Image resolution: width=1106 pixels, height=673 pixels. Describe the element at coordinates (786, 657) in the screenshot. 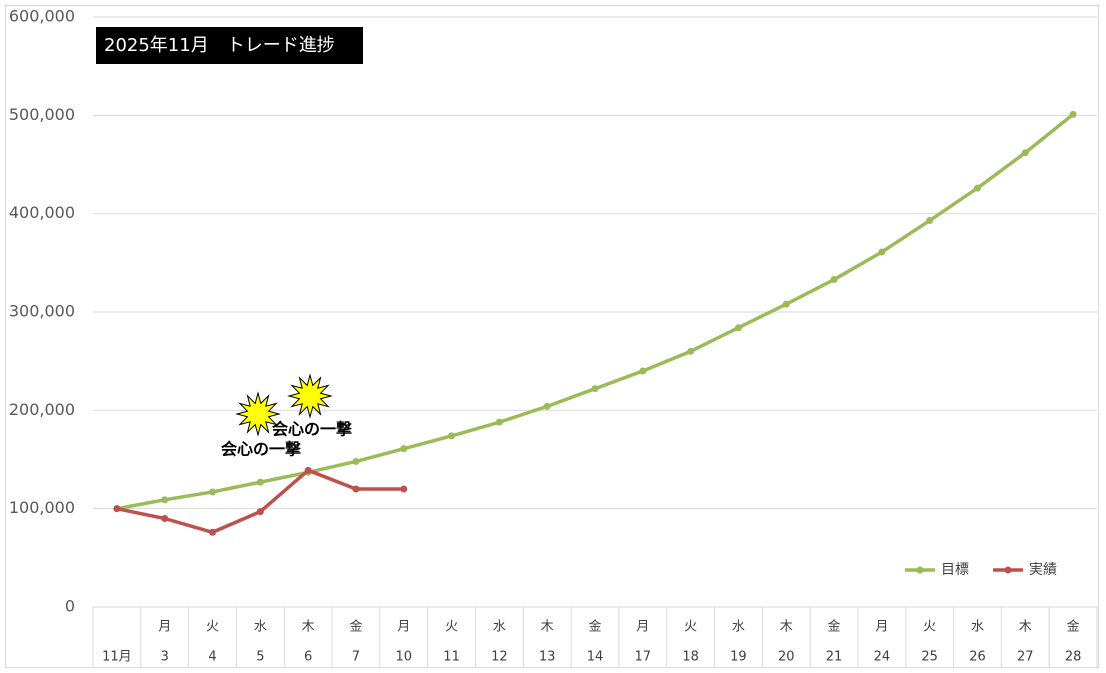

I see `x-tick-label: 20` at that location.